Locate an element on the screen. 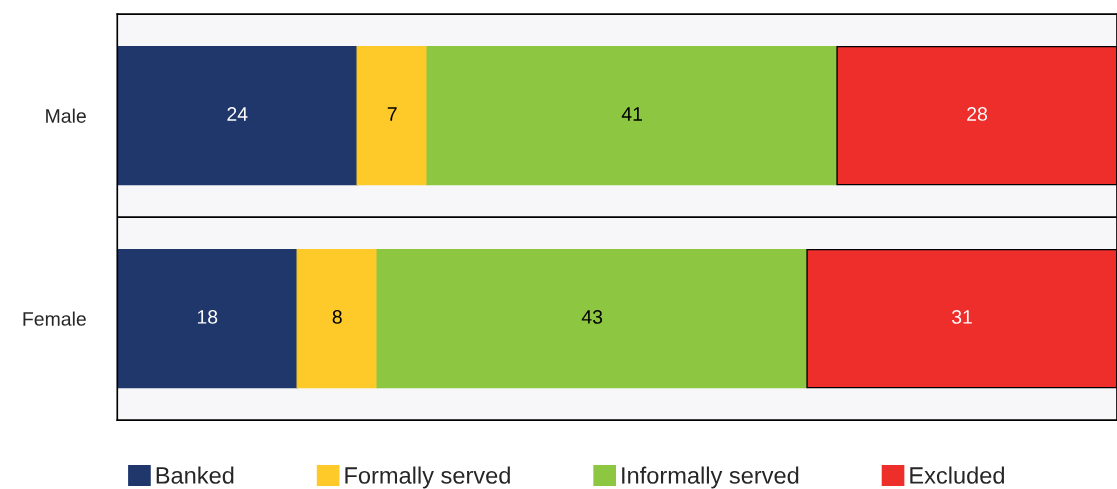 The height and width of the screenshot is (489, 1117). legend-label: Informally served is located at coordinates (710, 477).